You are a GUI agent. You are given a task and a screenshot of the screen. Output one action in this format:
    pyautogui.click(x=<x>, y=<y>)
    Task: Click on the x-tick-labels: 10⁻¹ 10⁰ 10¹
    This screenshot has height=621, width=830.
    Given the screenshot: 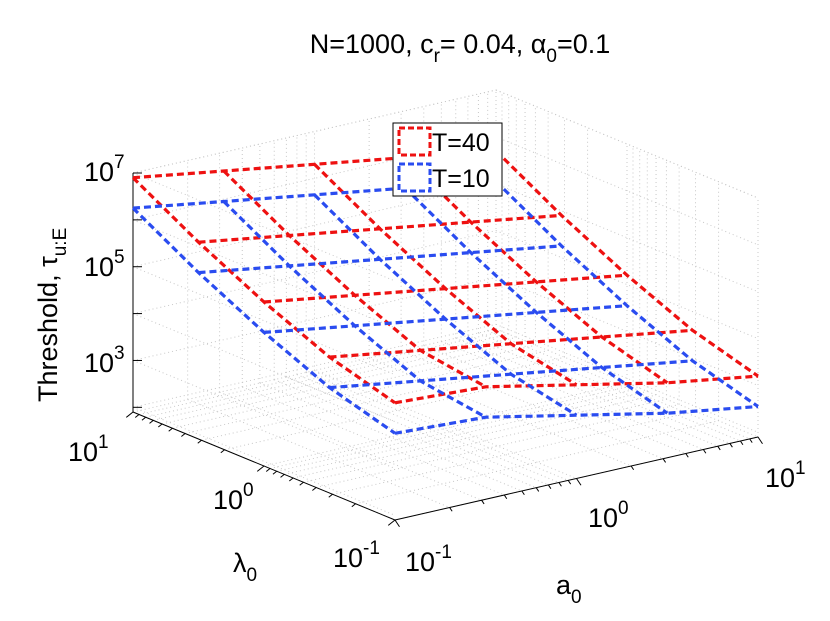 What is the action you would take?
    pyautogui.click(x=605, y=517)
    